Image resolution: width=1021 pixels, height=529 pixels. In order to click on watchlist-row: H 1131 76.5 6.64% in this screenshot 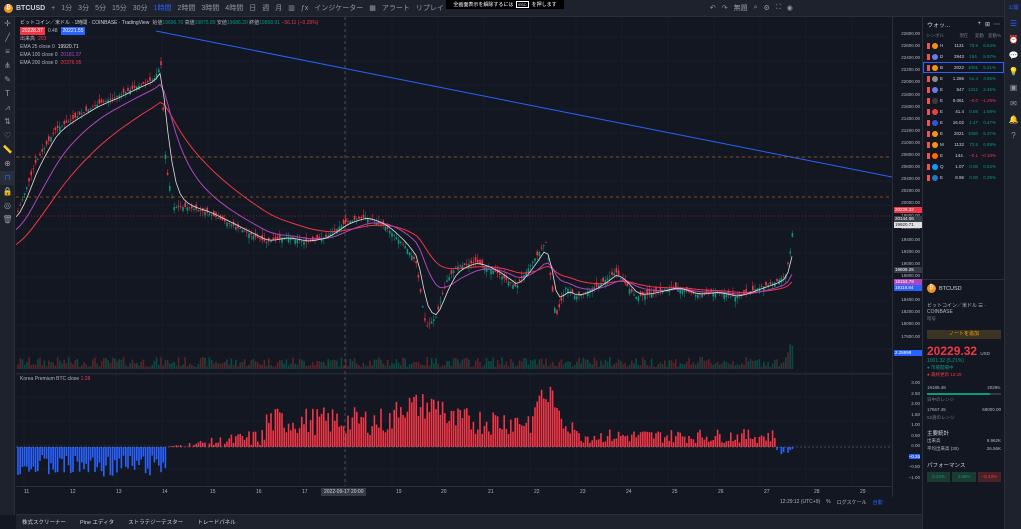, I will do `click(963, 45)`.